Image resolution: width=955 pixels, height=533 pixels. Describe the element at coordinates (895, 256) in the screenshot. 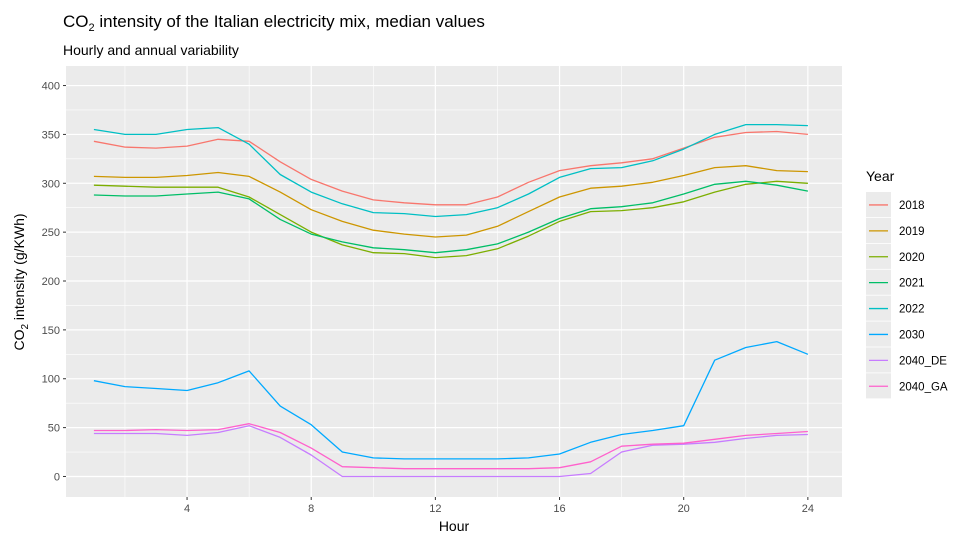

I see `legend-item-2020: 2020` at that location.